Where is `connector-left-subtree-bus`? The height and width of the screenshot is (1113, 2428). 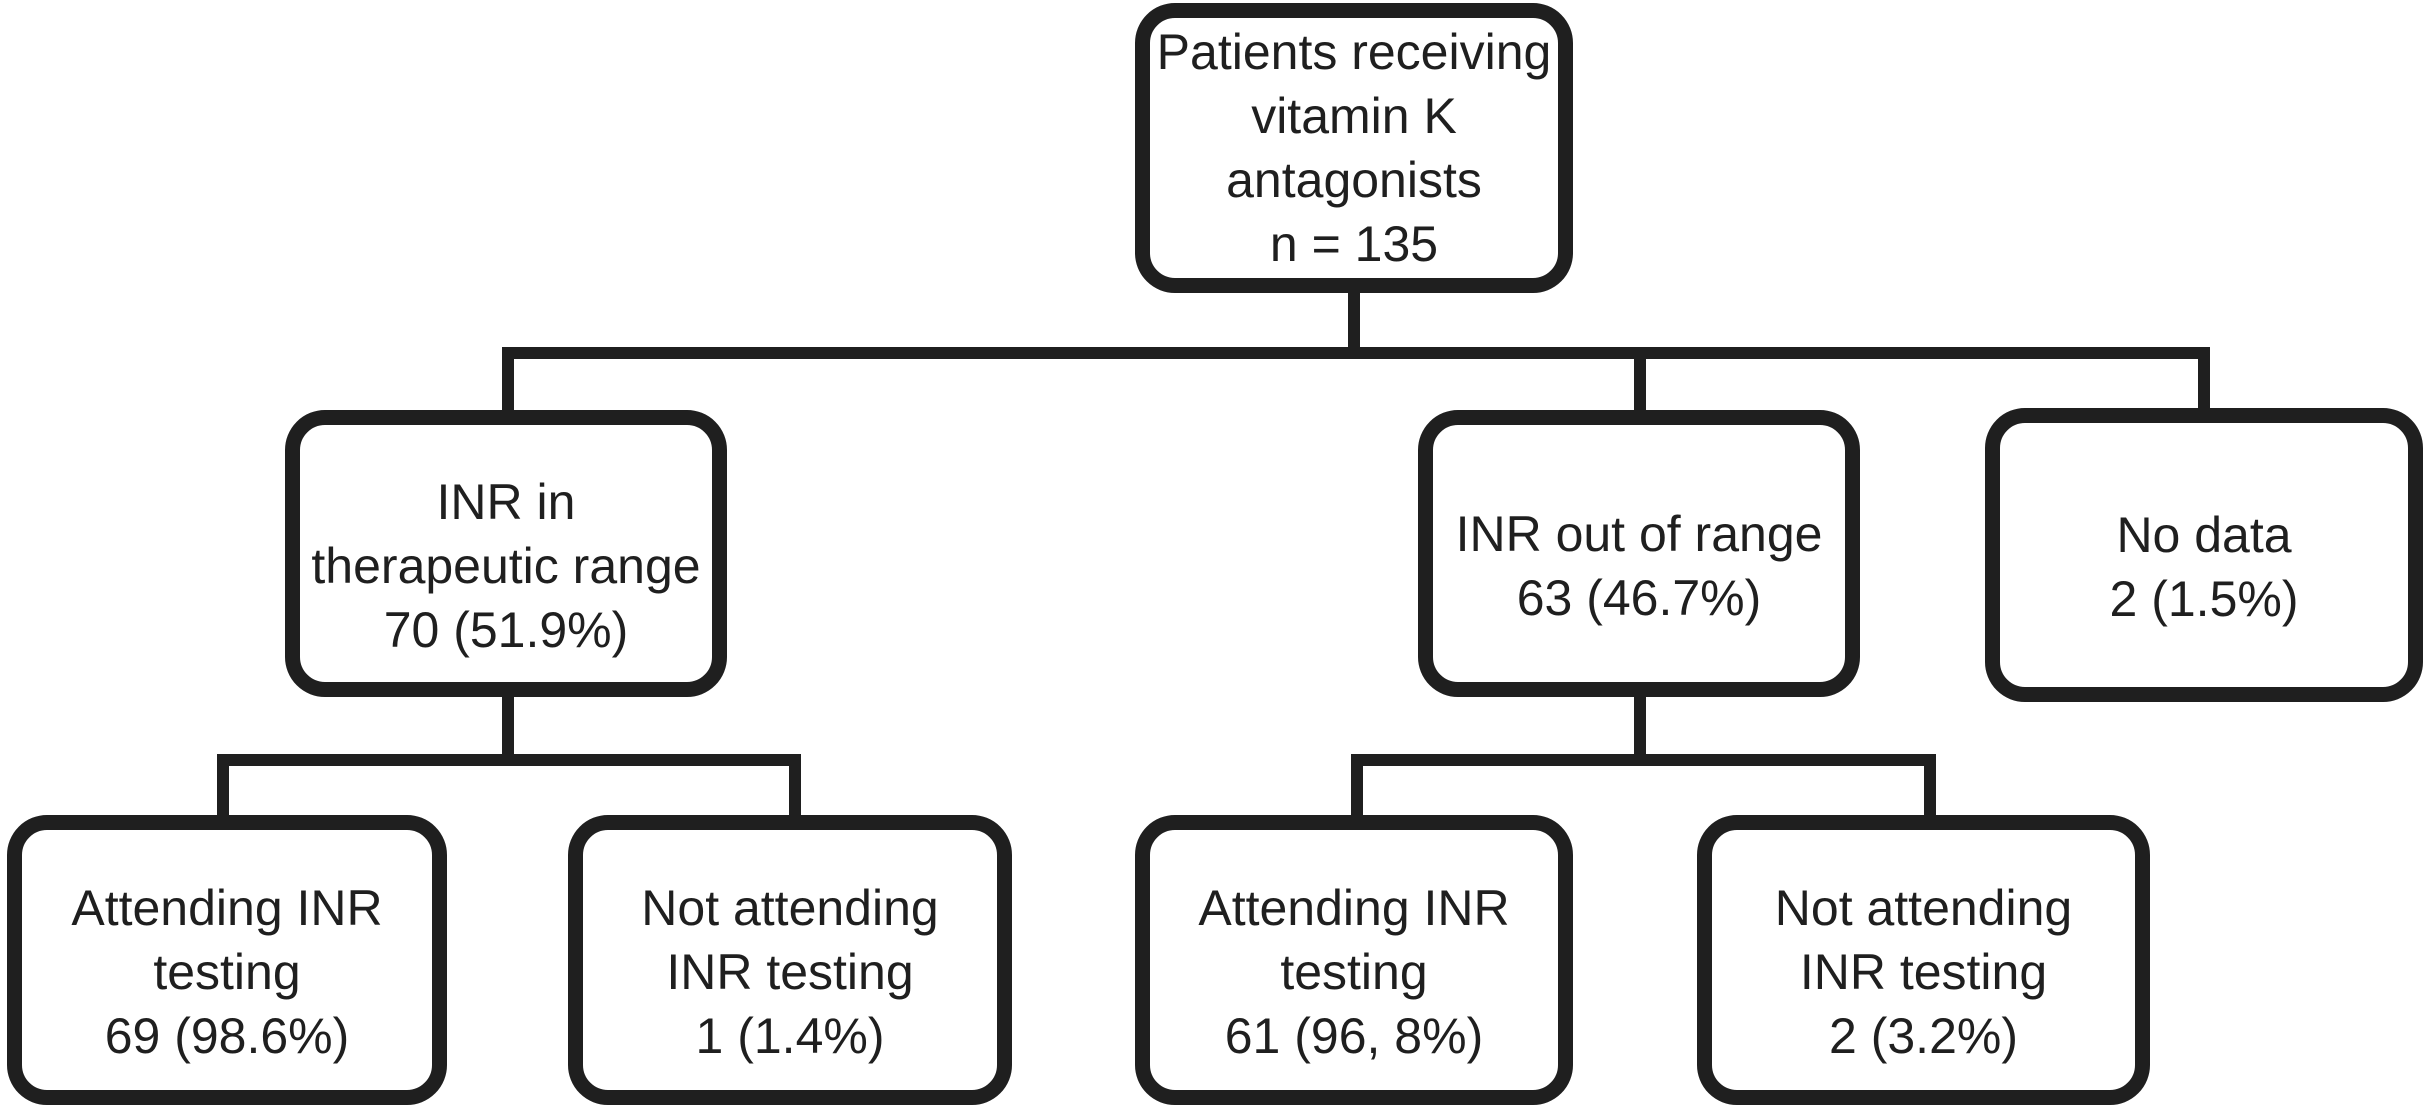
connector-left-subtree-bus is located at coordinates (509, 760).